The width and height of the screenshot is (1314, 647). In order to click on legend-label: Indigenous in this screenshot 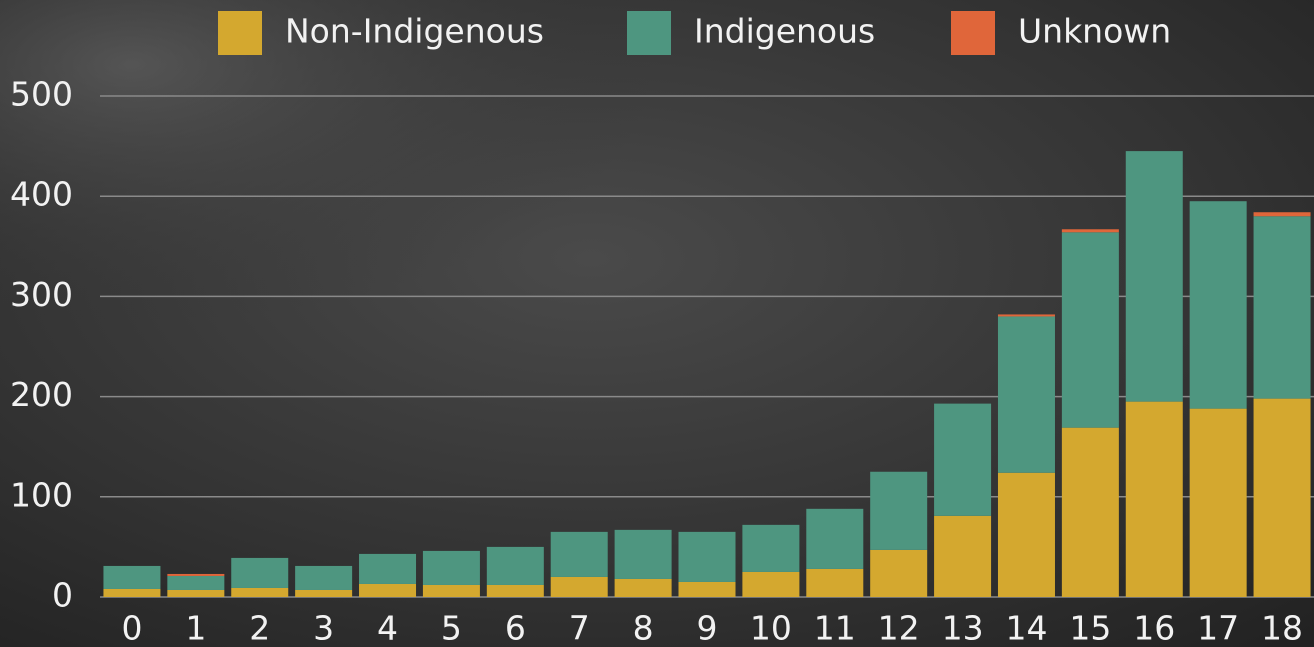, I will do `click(784, 31)`.